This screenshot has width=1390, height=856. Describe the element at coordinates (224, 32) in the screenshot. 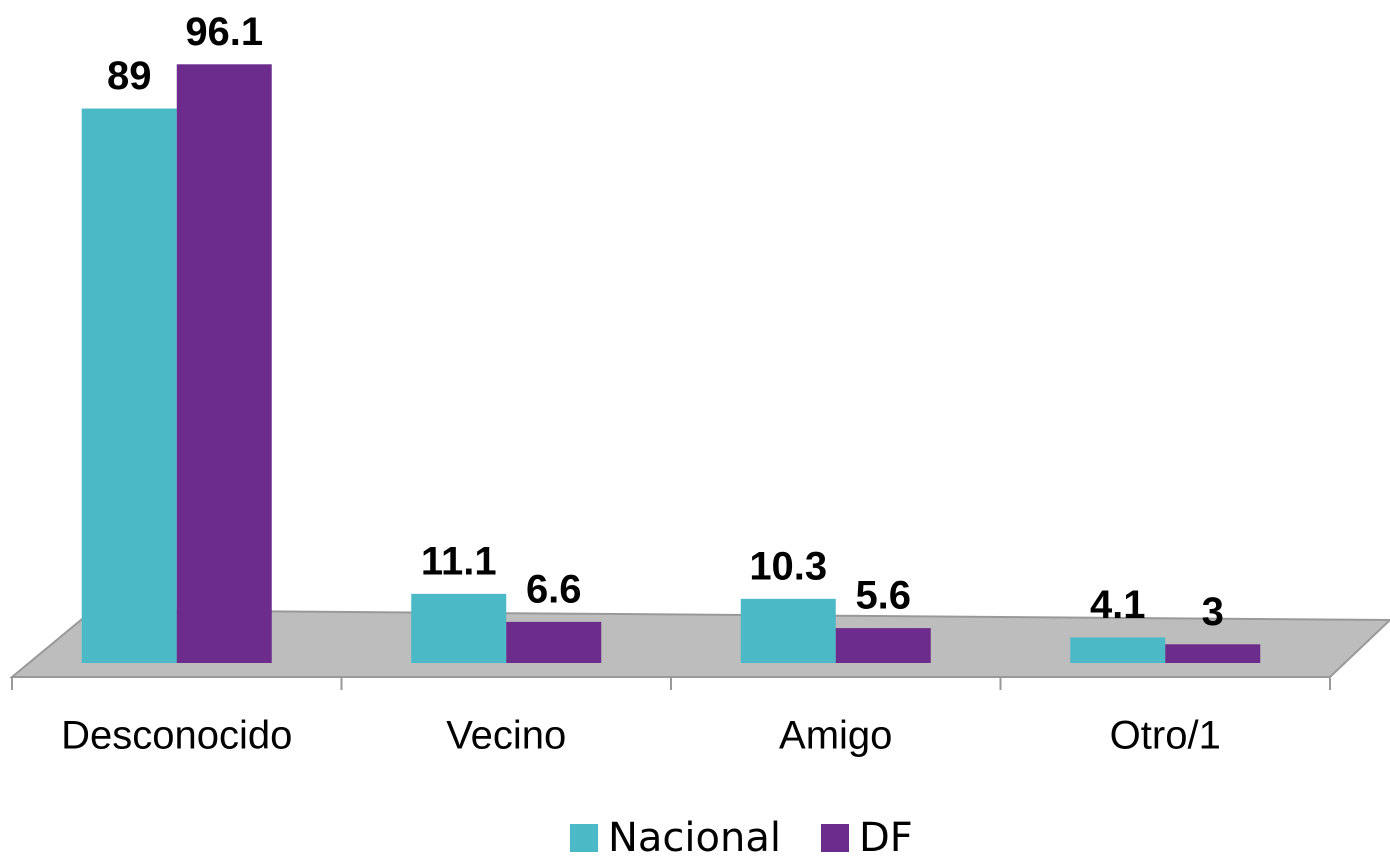

I see `data-label: 96.1` at that location.